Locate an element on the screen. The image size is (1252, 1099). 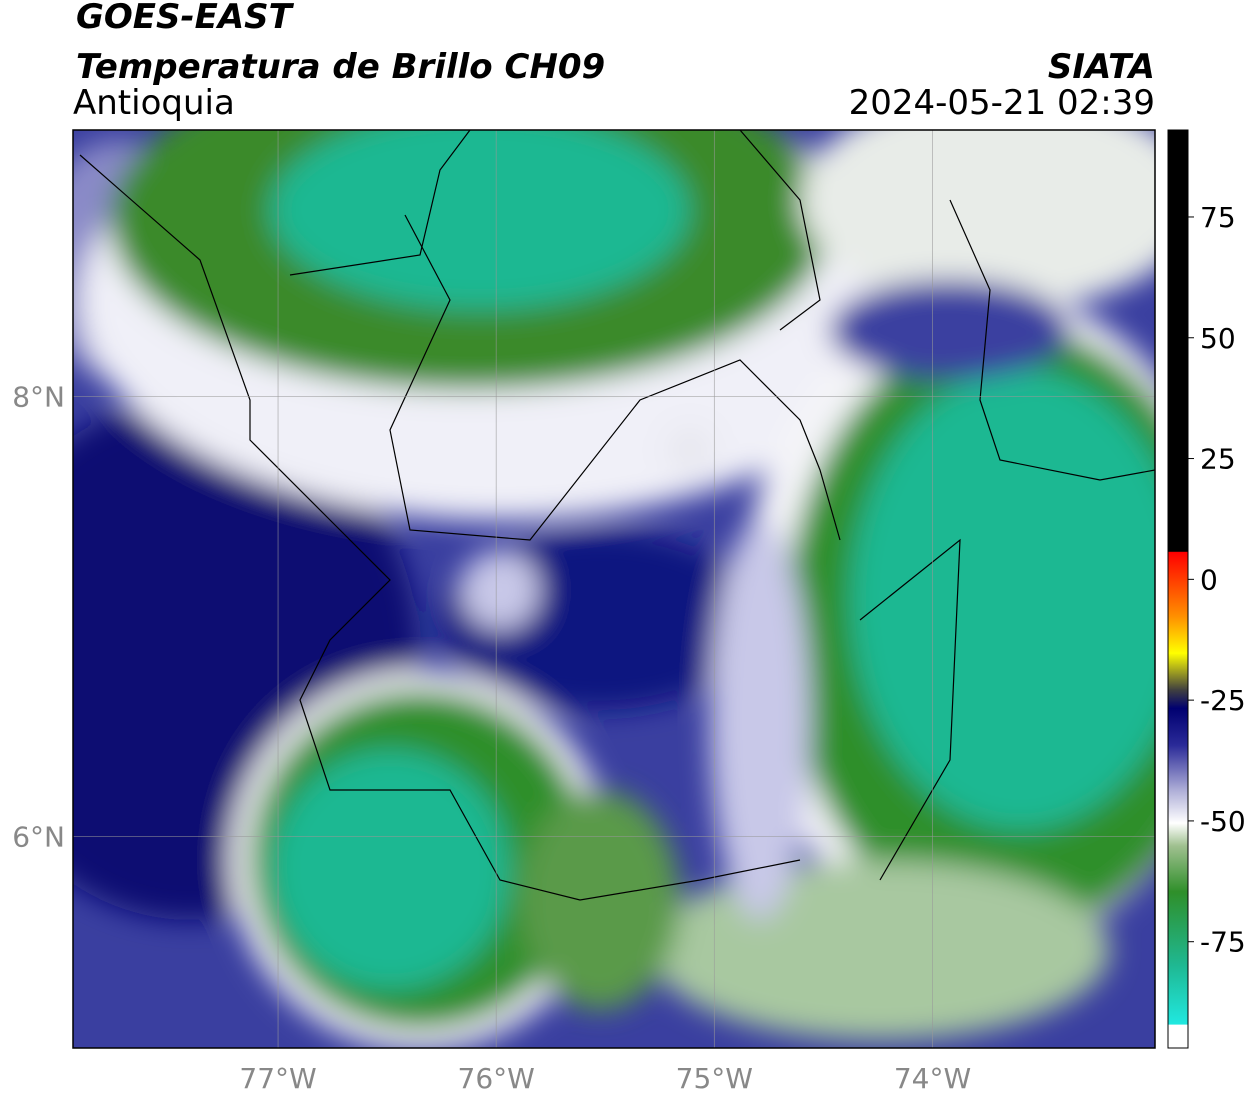
colorbar-tick-label: 0 is located at coordinates (1209, 579).